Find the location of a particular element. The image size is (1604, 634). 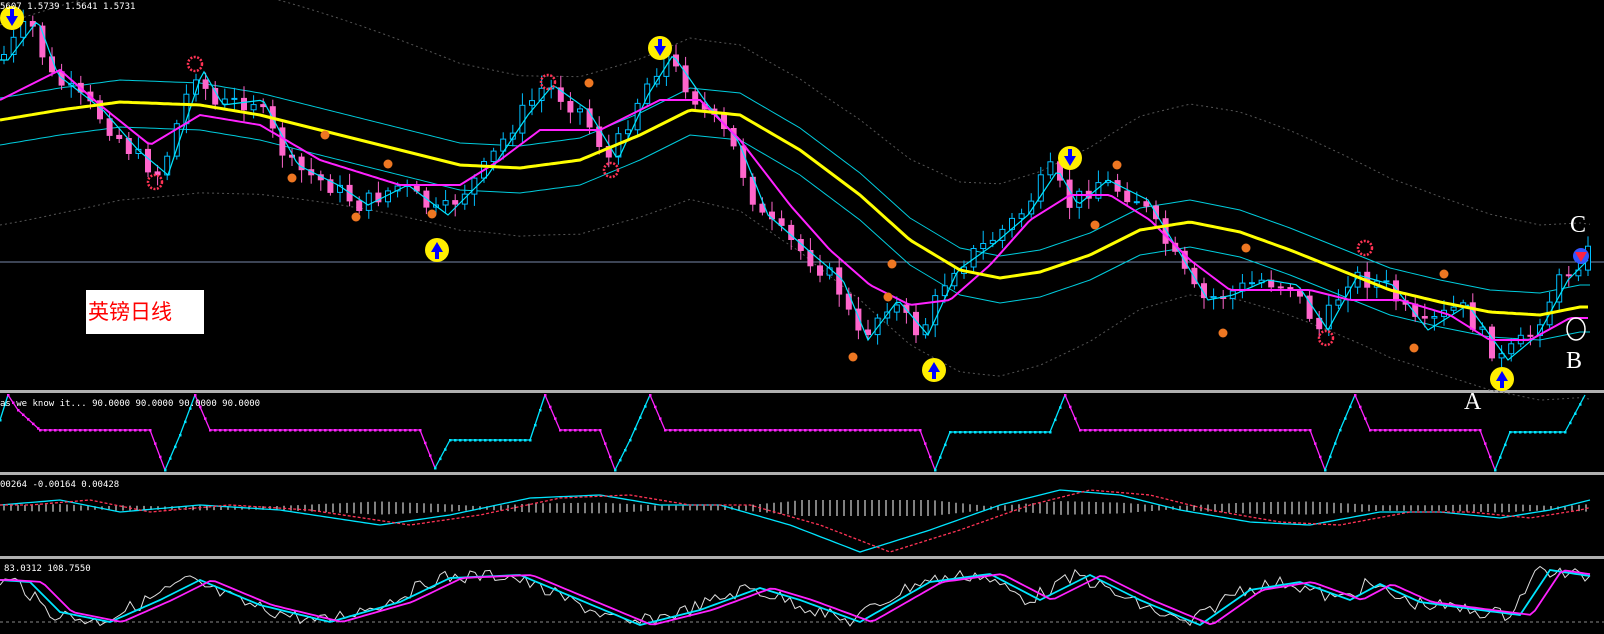

sell-arrow-icon is located at coordinates (1070, 157).